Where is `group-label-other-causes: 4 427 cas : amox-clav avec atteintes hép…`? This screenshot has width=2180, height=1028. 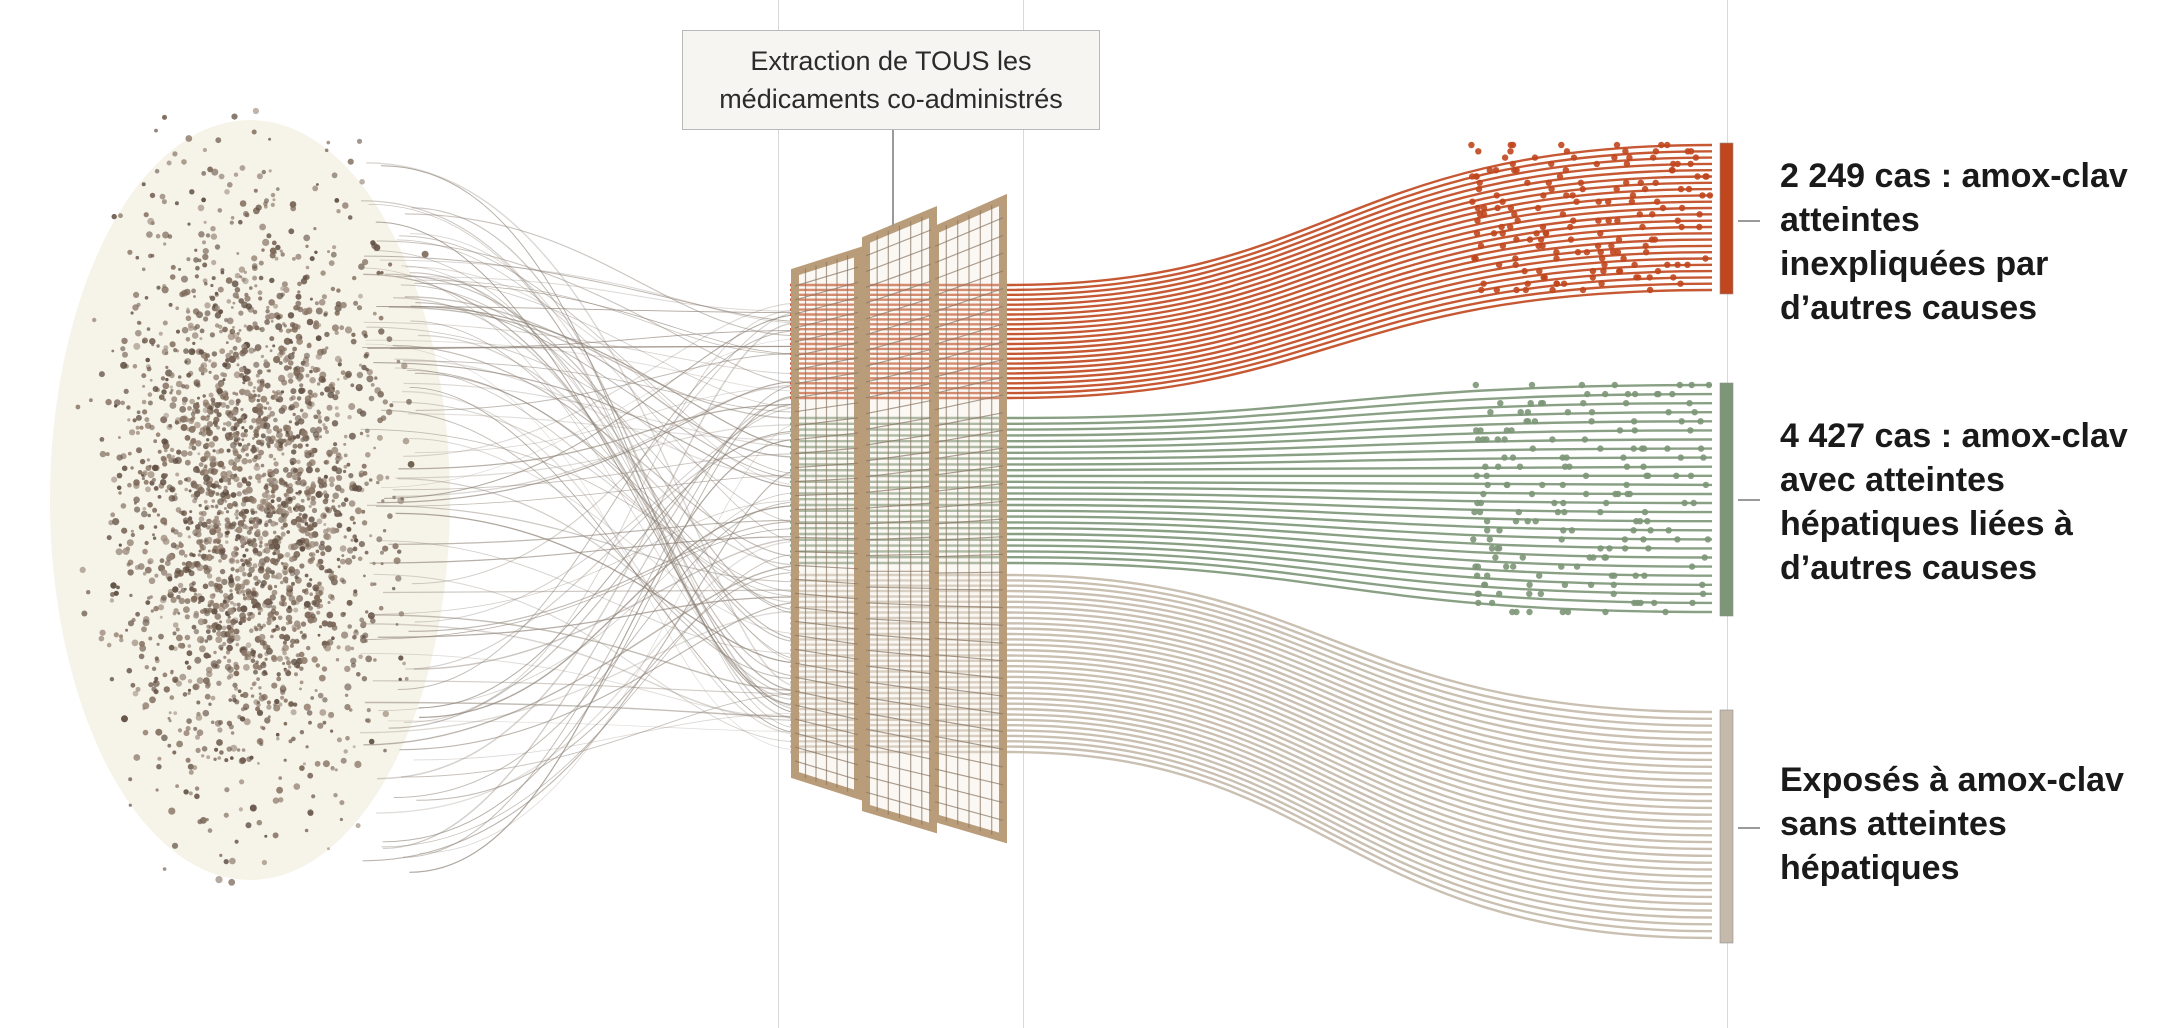
group-label-other-causes: 4 427 cas : amox-clav avec atteintes hép… is located at coordinates (1977, 502).